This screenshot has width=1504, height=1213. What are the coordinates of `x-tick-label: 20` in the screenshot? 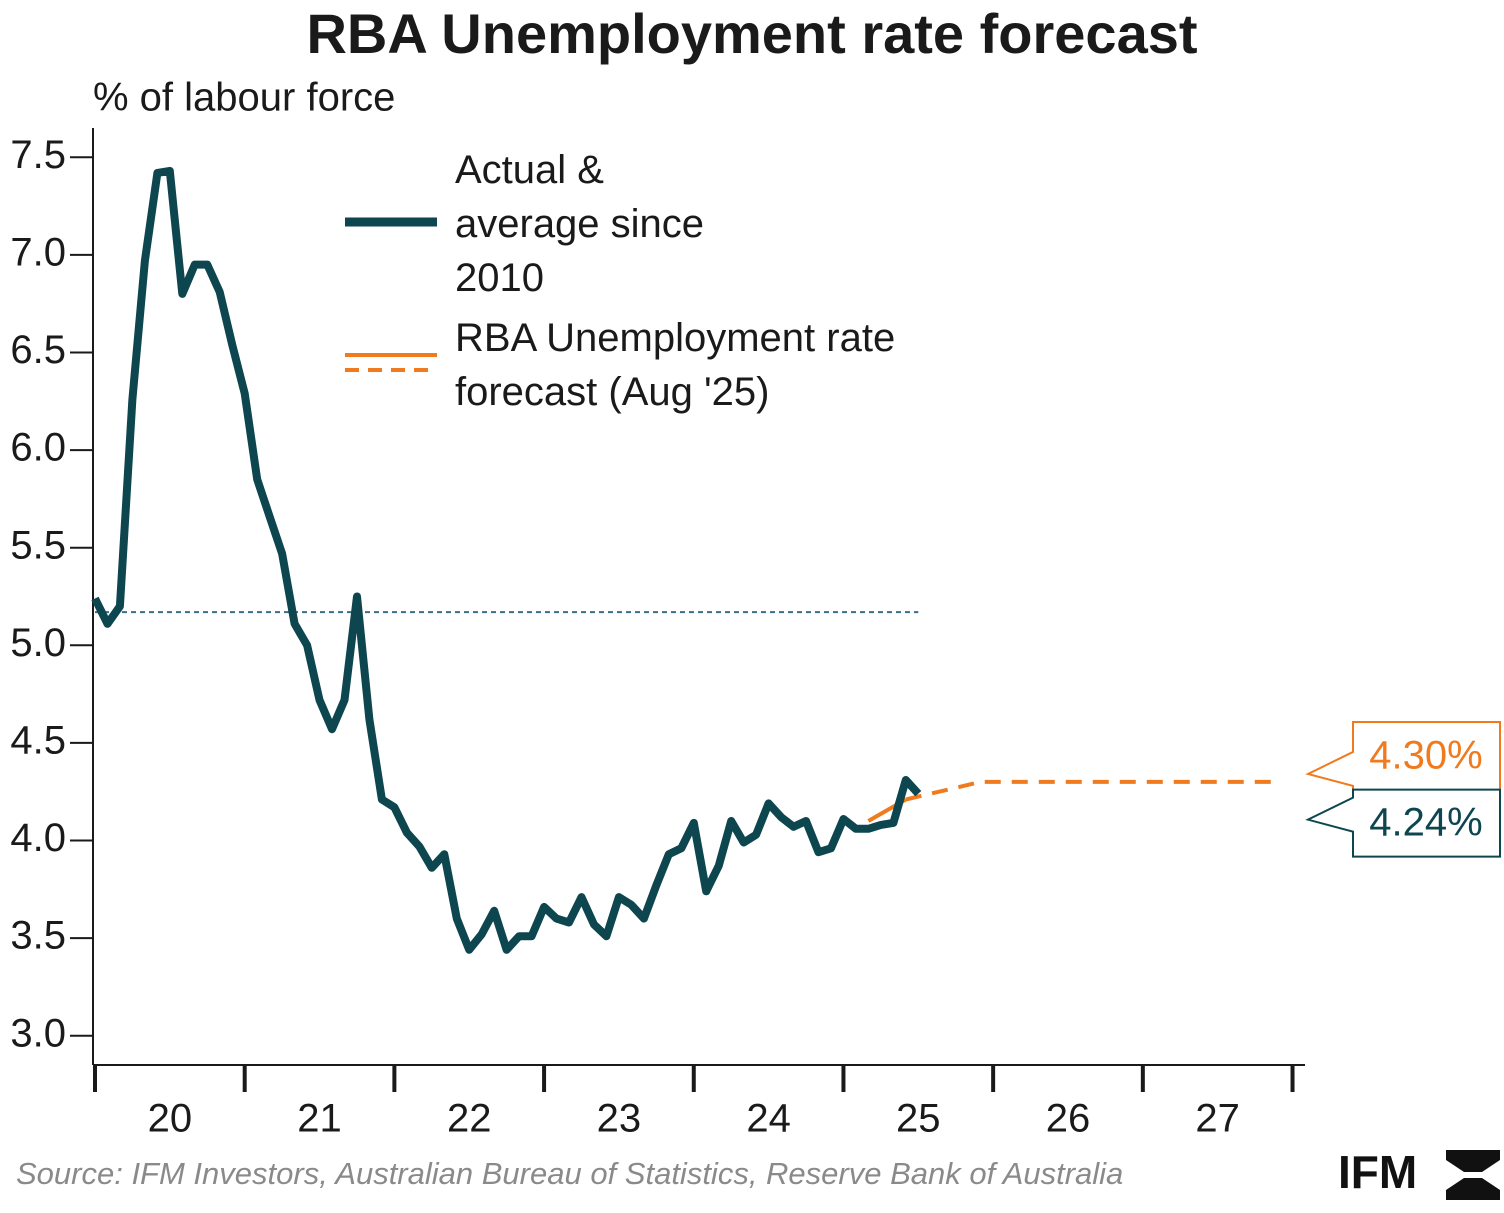 It's located at (170, 1119).